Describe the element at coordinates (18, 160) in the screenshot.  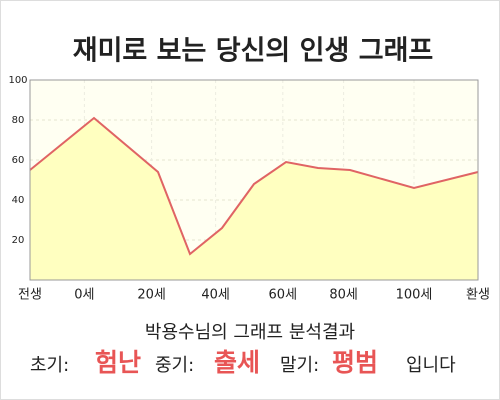
I see `y-tick-label: 60` at that location.